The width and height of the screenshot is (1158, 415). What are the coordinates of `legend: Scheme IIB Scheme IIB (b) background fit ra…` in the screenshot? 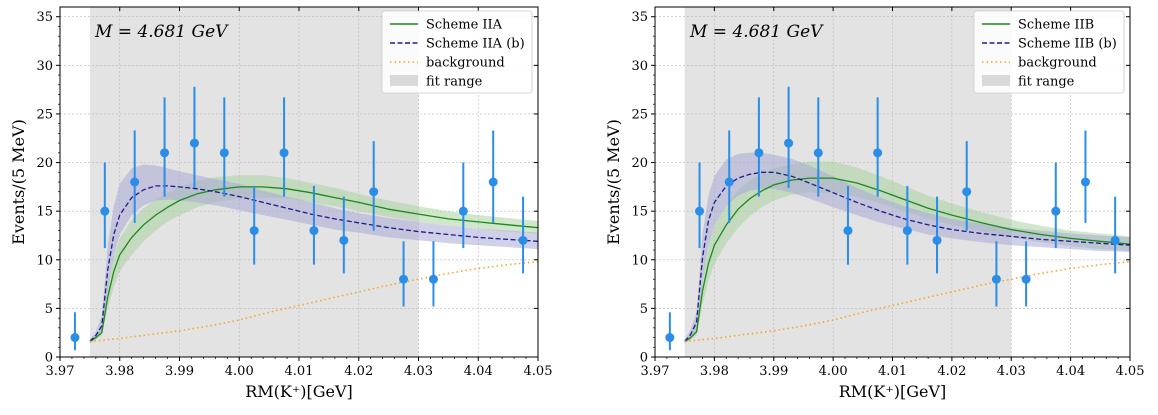 It's located at (1049, 52).